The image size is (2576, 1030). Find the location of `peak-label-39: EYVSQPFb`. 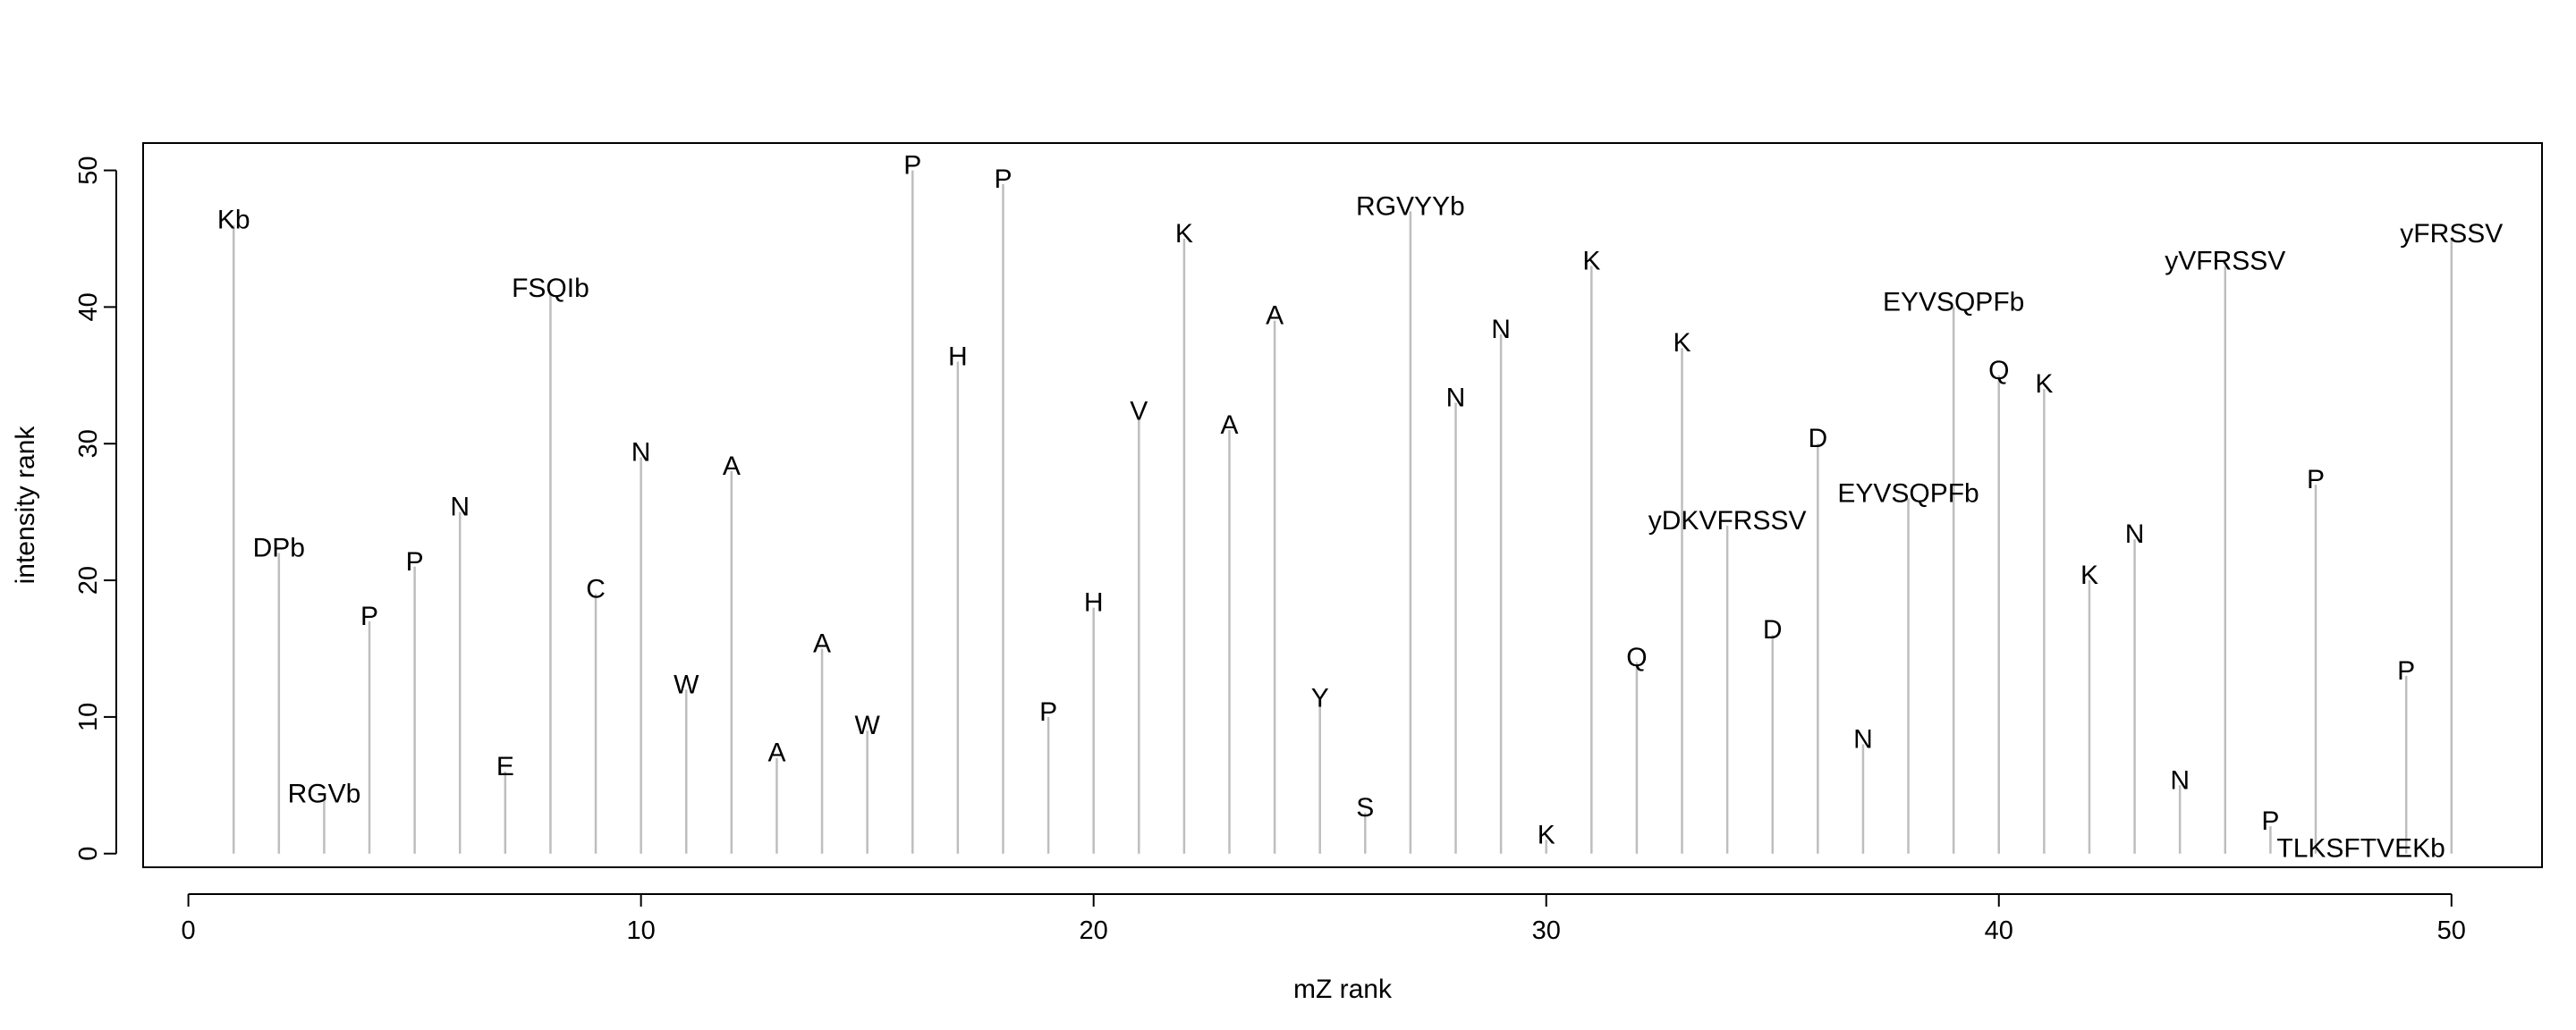

peak-label-39: EYVSQPFb is located at coordinates (1953, 302).